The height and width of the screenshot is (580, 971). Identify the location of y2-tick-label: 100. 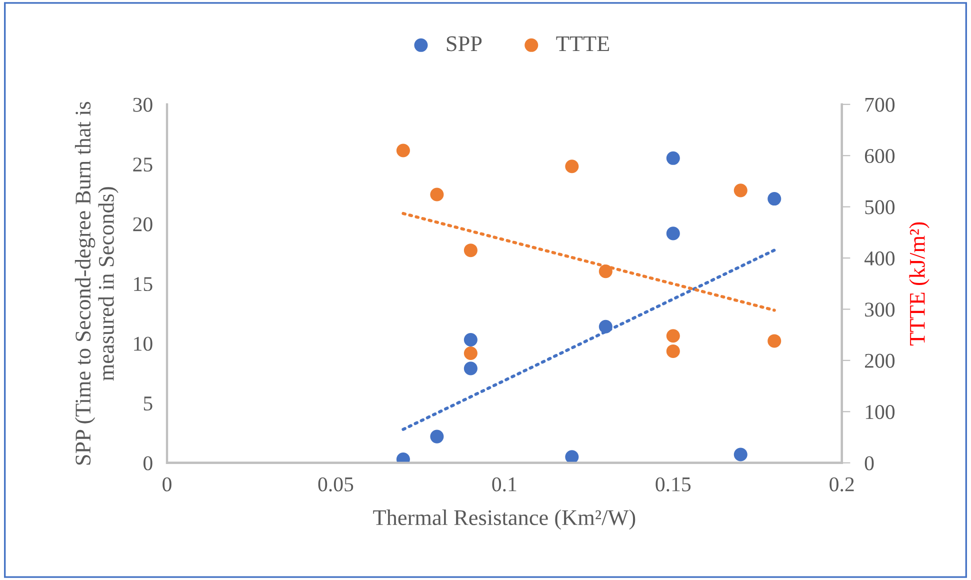
(880, 412).